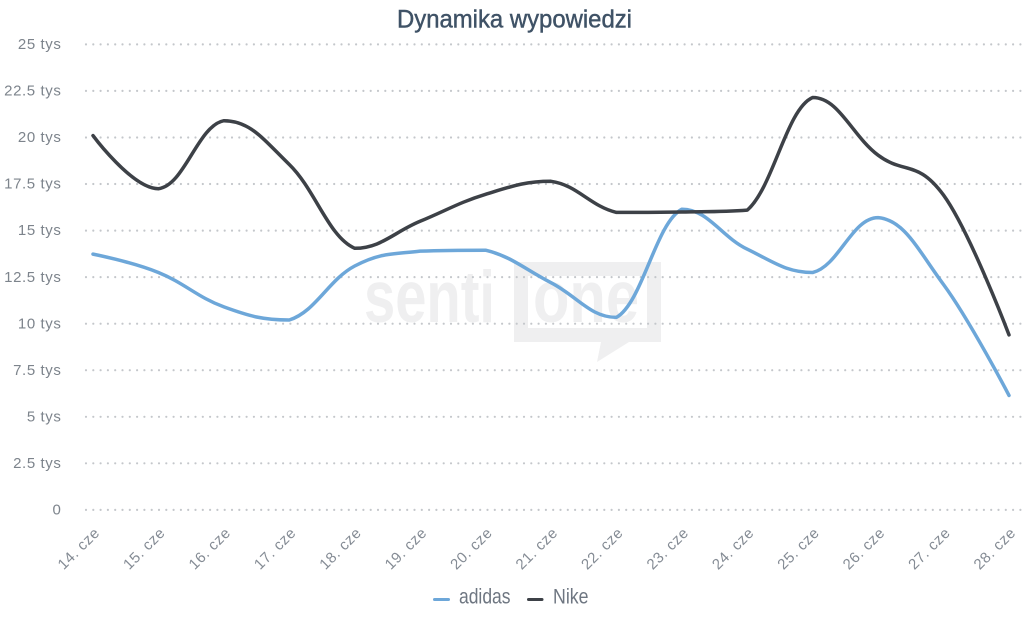 The width and height of the screenshot is (1024, 626). What do you see at coordinates (485, 596) in the screenshot?
I see `svg-text: adidas` at bounding box center [485, 596].